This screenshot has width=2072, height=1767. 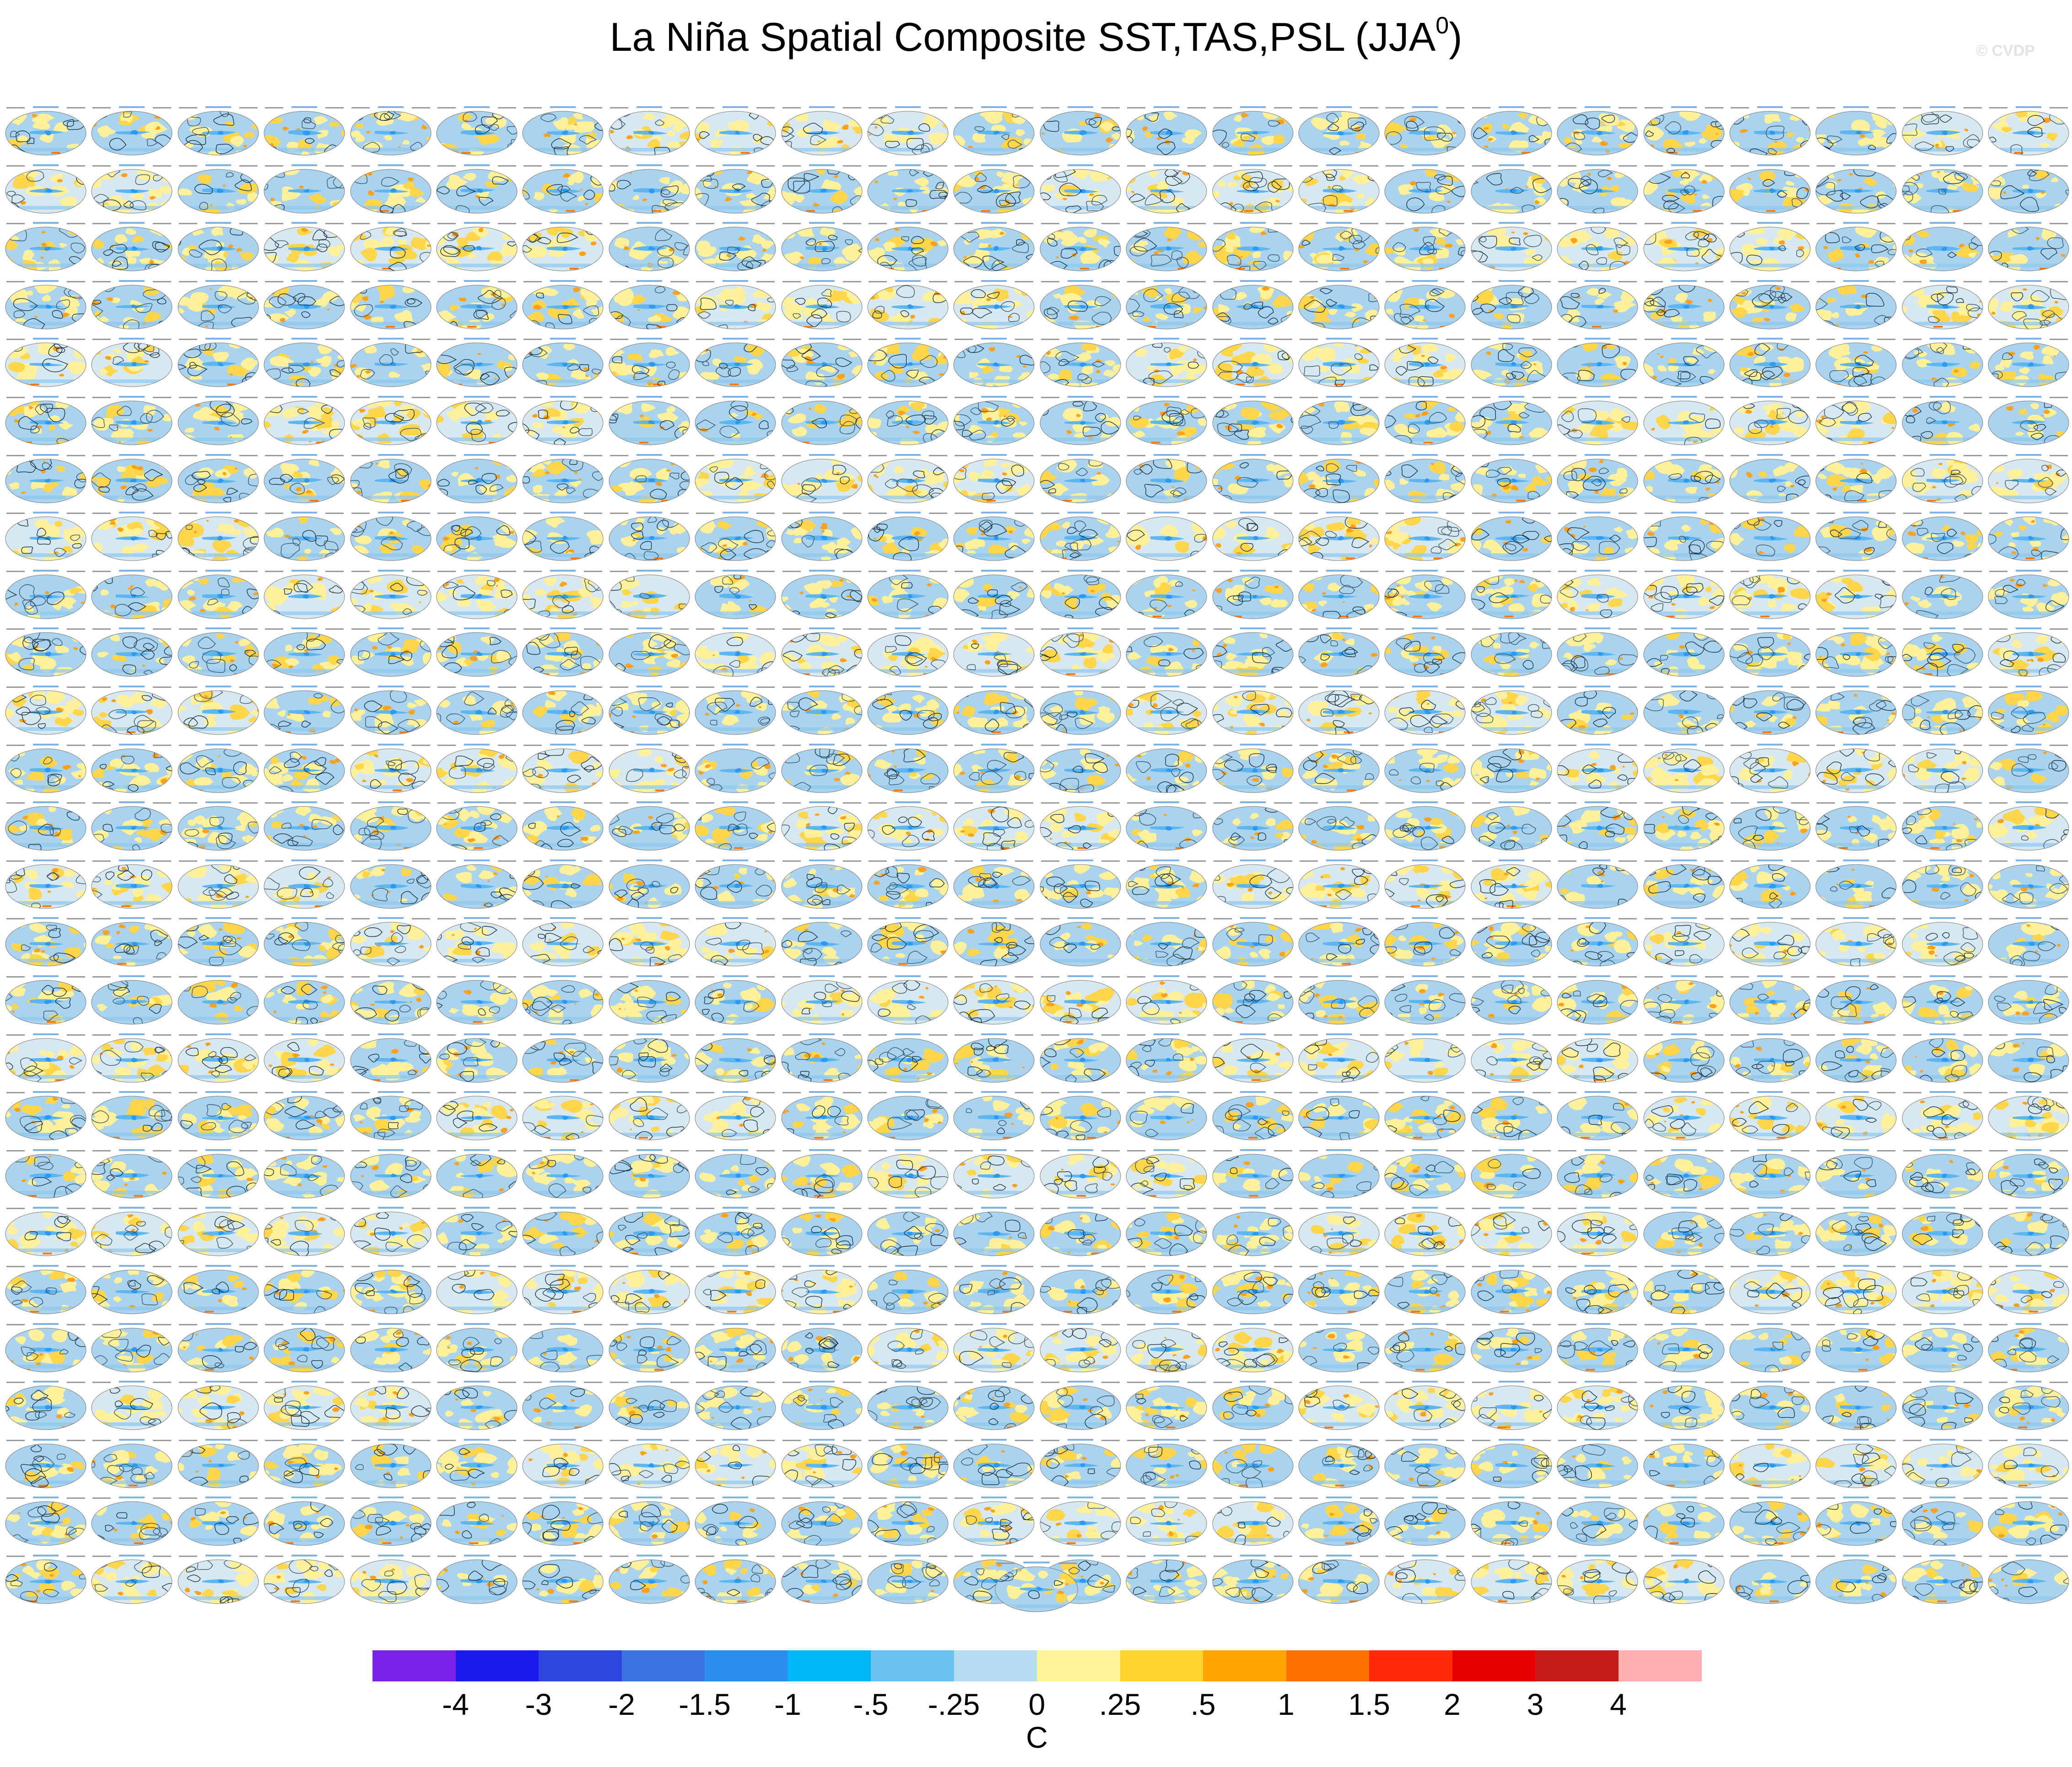 I want to click on colorbar-tick-label: .5, so click(x=1202, y=1704).